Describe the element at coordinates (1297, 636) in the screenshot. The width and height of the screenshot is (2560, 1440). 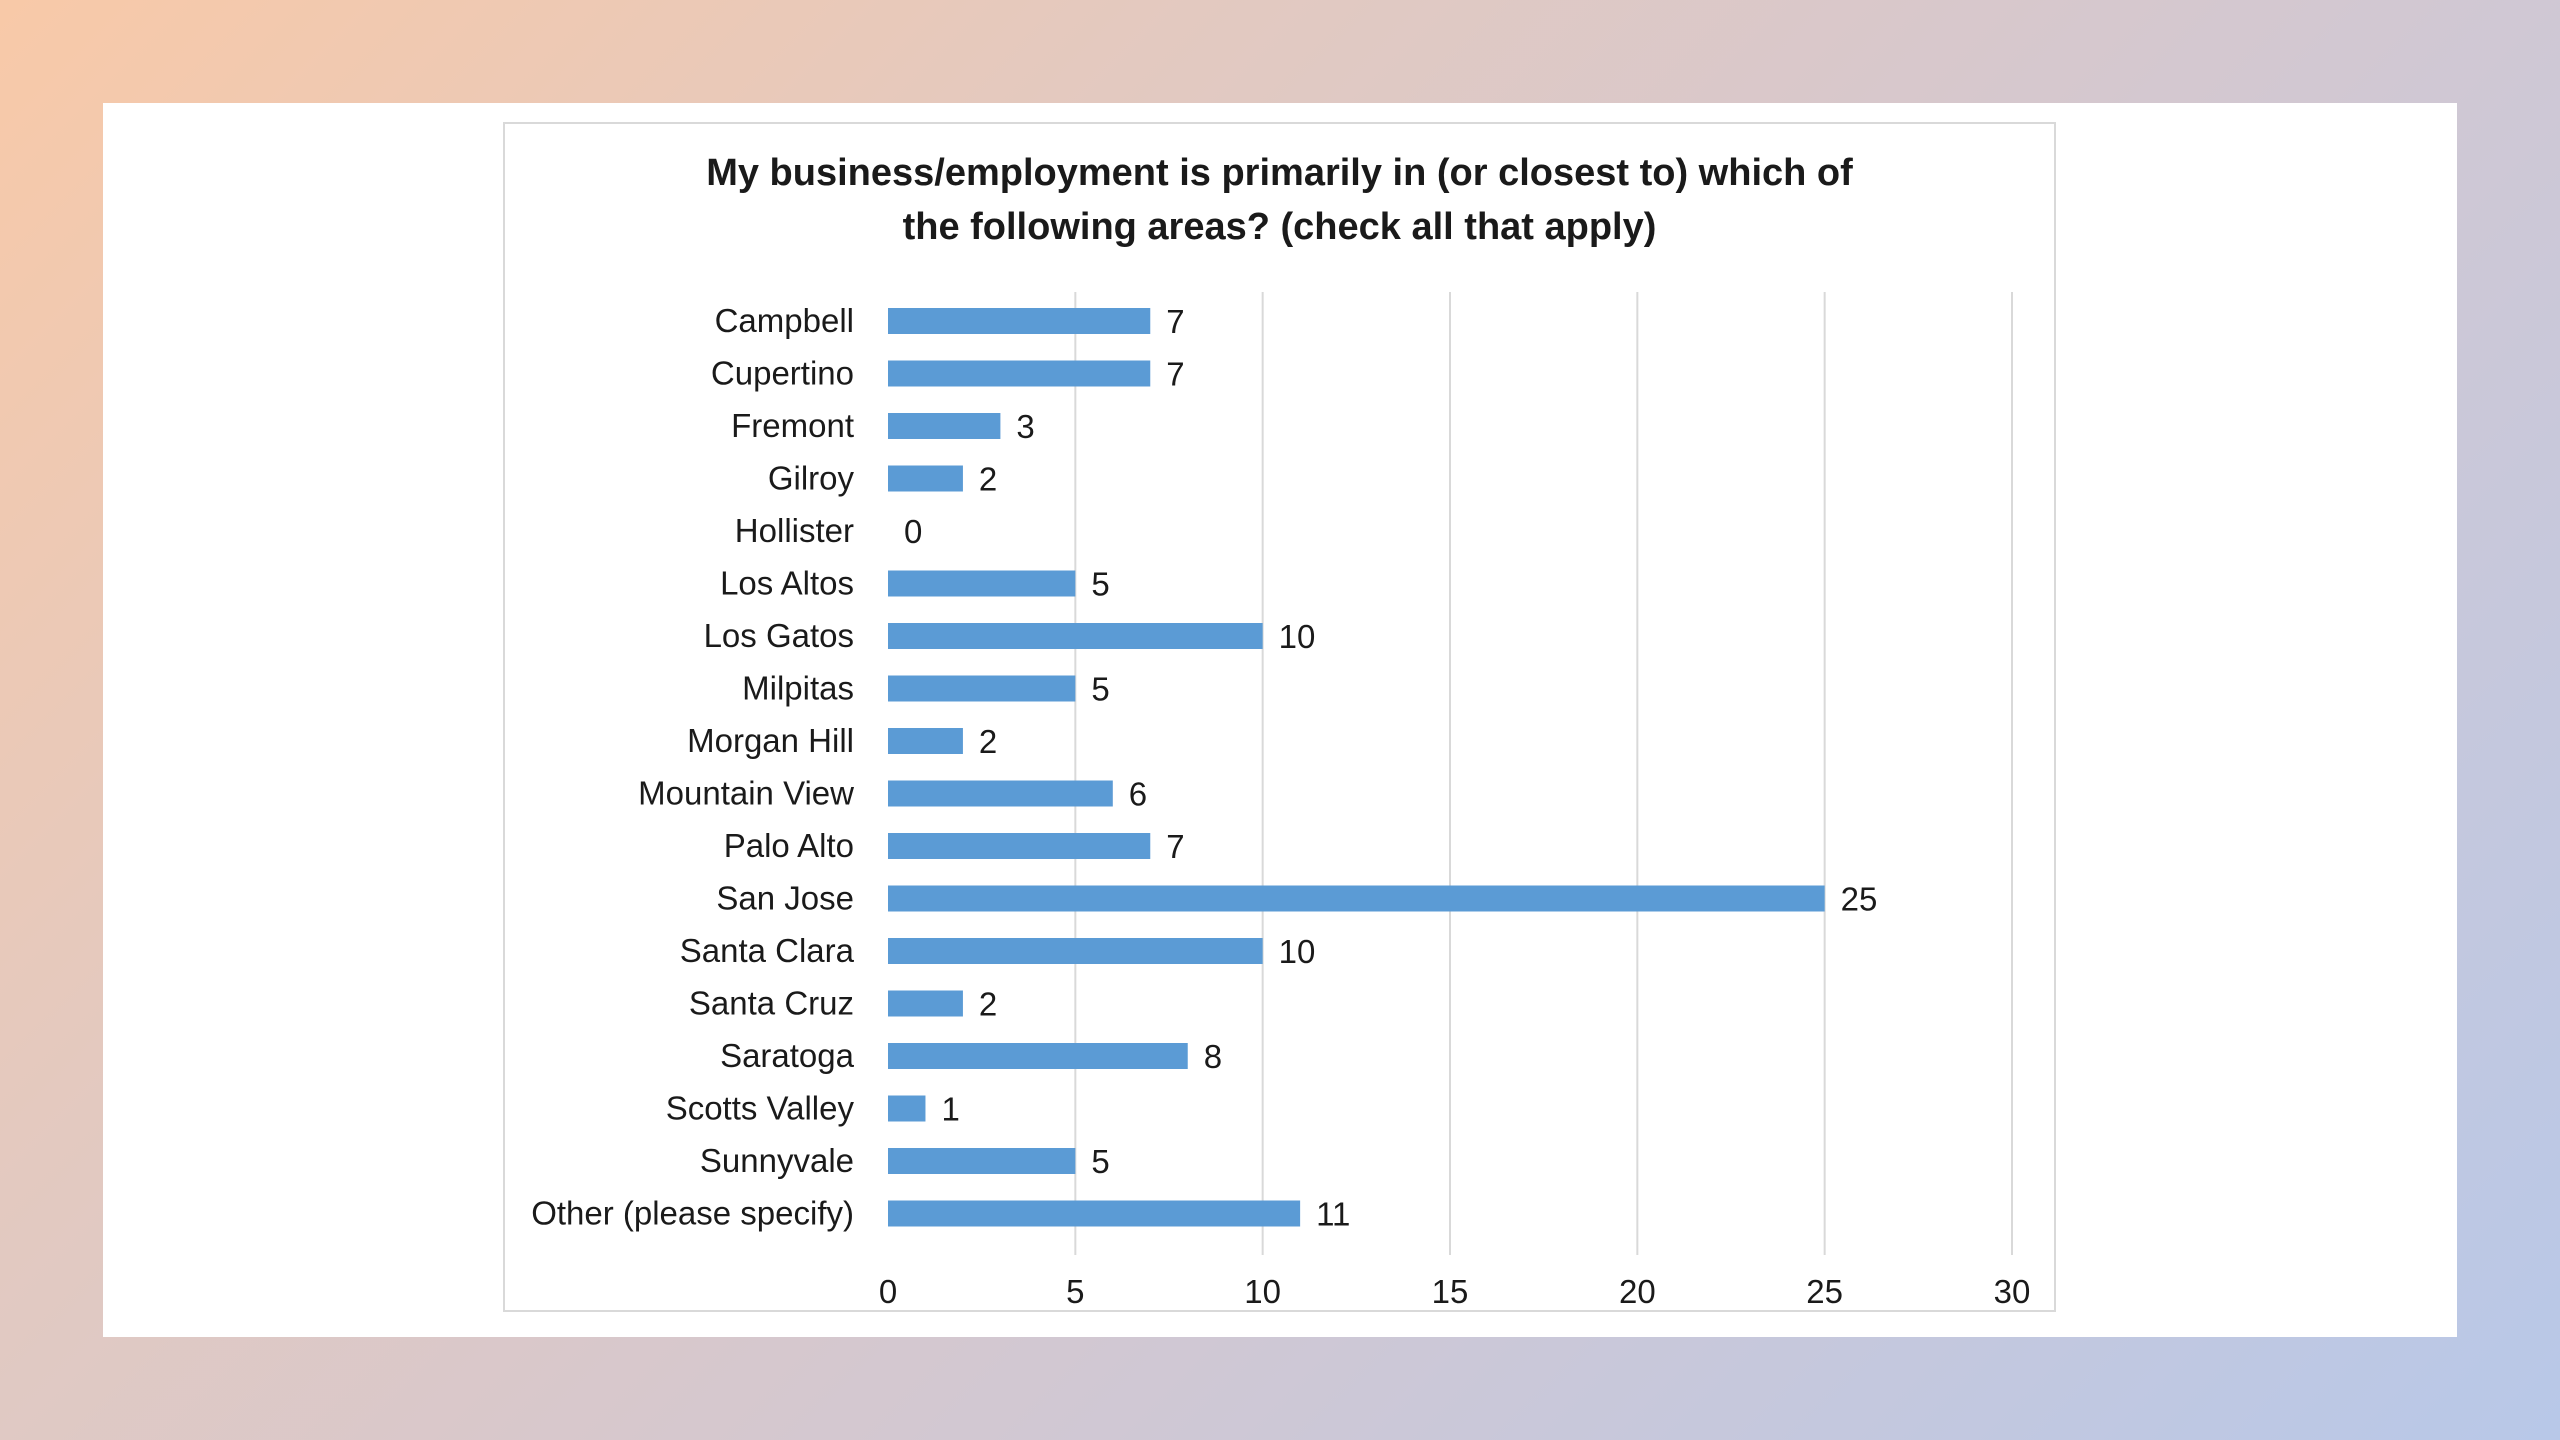
I see `value-label-los-gatos: 10` at that location.